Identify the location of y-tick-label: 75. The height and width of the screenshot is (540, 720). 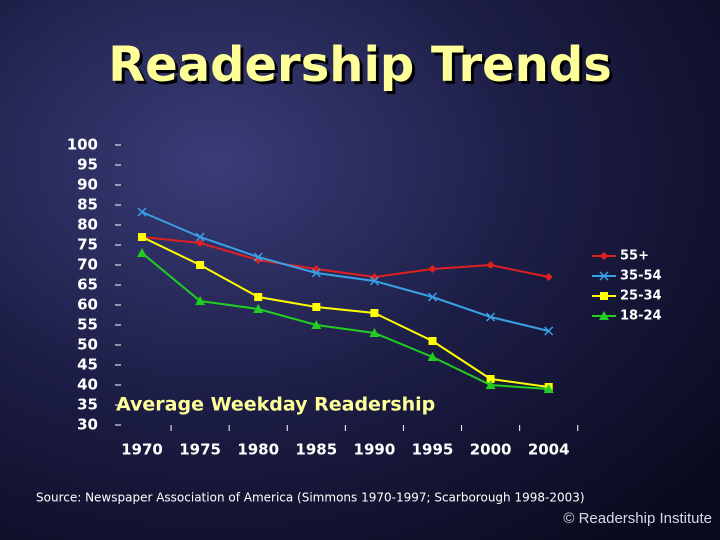
(87, 245).